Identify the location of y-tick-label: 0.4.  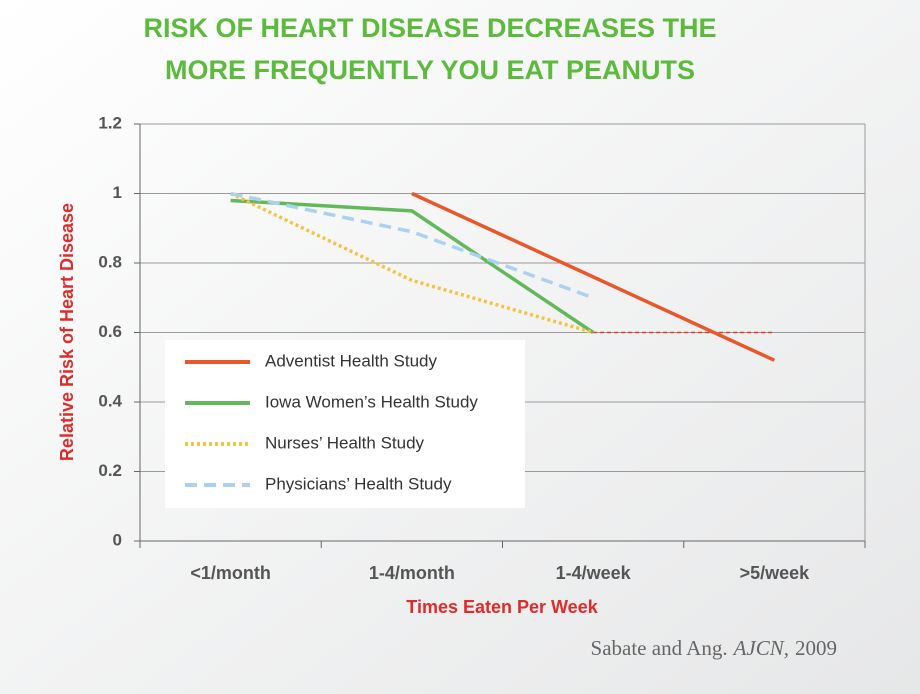
(110, 400).